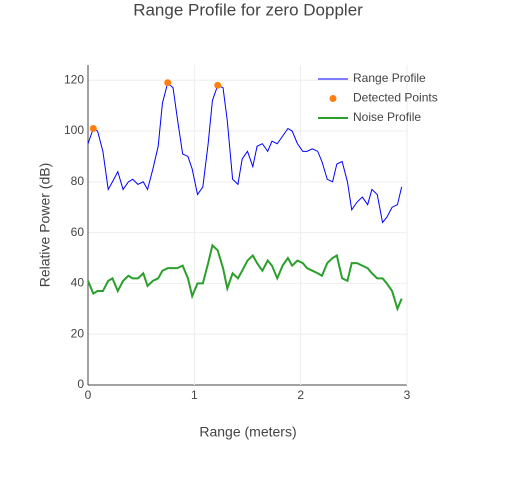 This screenshot has width=521, height=478. Describe the element at coordinates (248, 9) in the screenshot. I see `chart-title: Range Profile for zero Doppler` at that location.